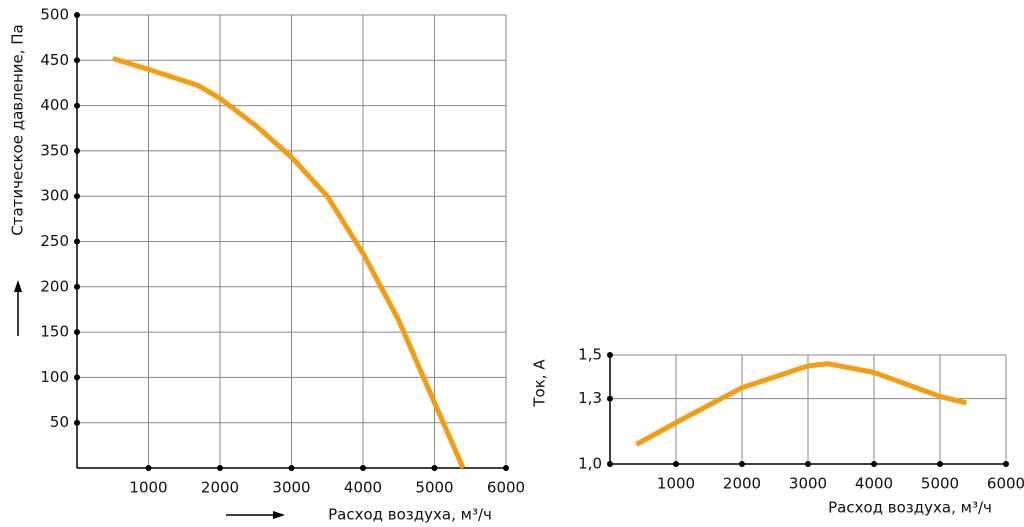 The image size is (1024, 527). What do you see at coordinates (54, 286) in the screenshot?
I see `y-tick-label: 200` at bounding box center [54, 286].